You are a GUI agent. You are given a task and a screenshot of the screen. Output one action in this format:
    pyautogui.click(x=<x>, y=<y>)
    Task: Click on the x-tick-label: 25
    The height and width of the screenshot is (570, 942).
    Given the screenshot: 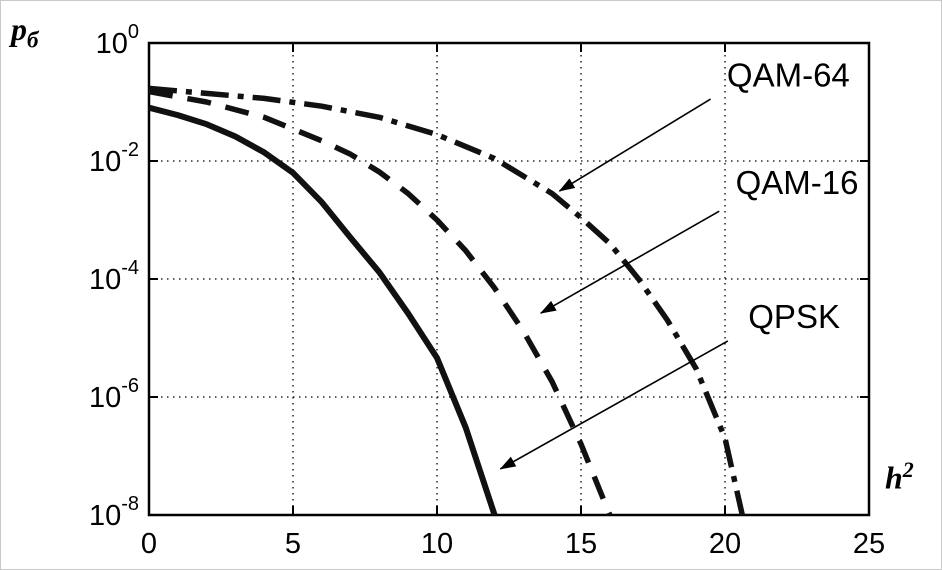 What is the action you would take?
    pyautogui.click(x=869, y=544)
    